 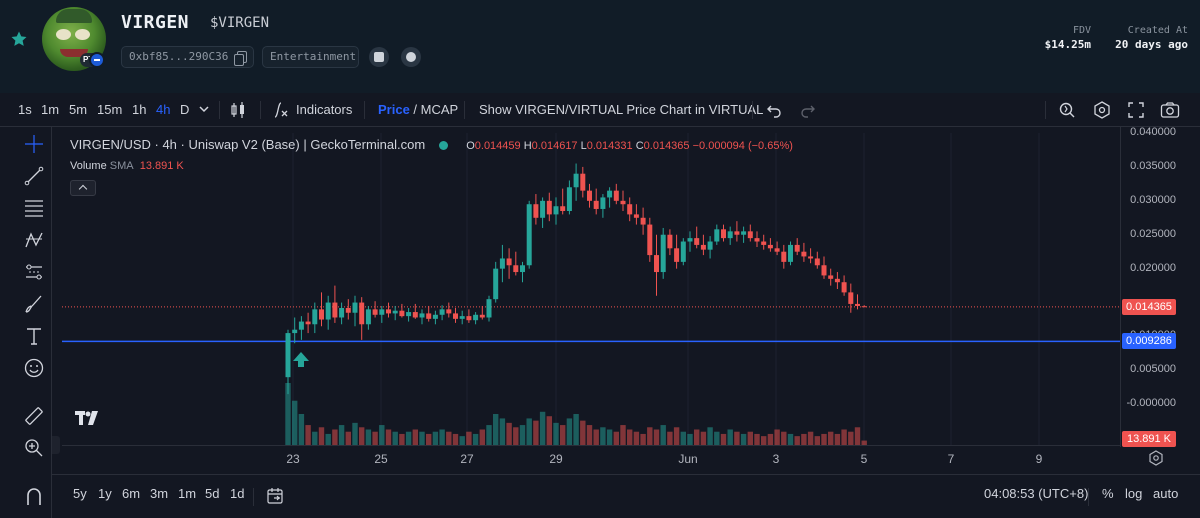 What do you see at coordinates (238, 110) in the screenshot?
I see `candle-type-icon` at bounding box center [238, 110].